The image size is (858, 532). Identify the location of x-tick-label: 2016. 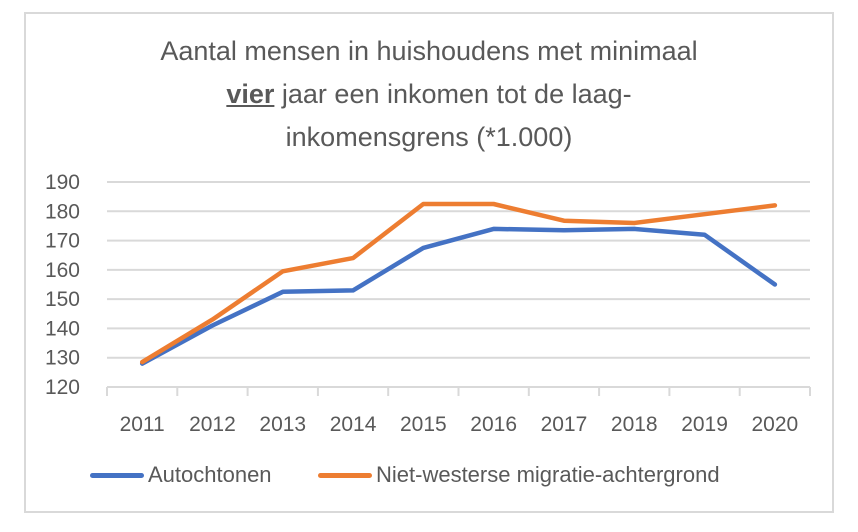
(493, 424).